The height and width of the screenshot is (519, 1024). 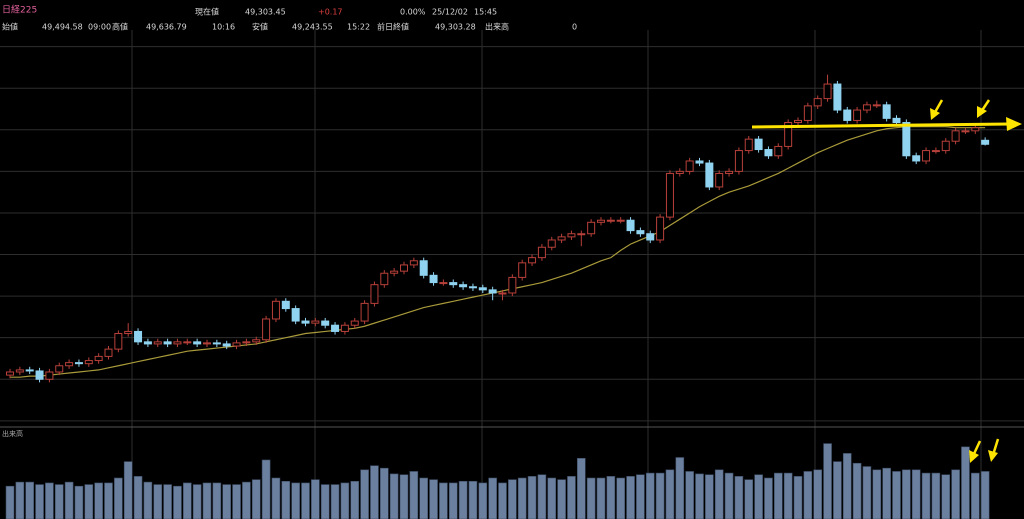 What do you see at coordinates (358, 27) in the screenshot?
I see `header-field: 15:22` at bounding box center [358, 27].